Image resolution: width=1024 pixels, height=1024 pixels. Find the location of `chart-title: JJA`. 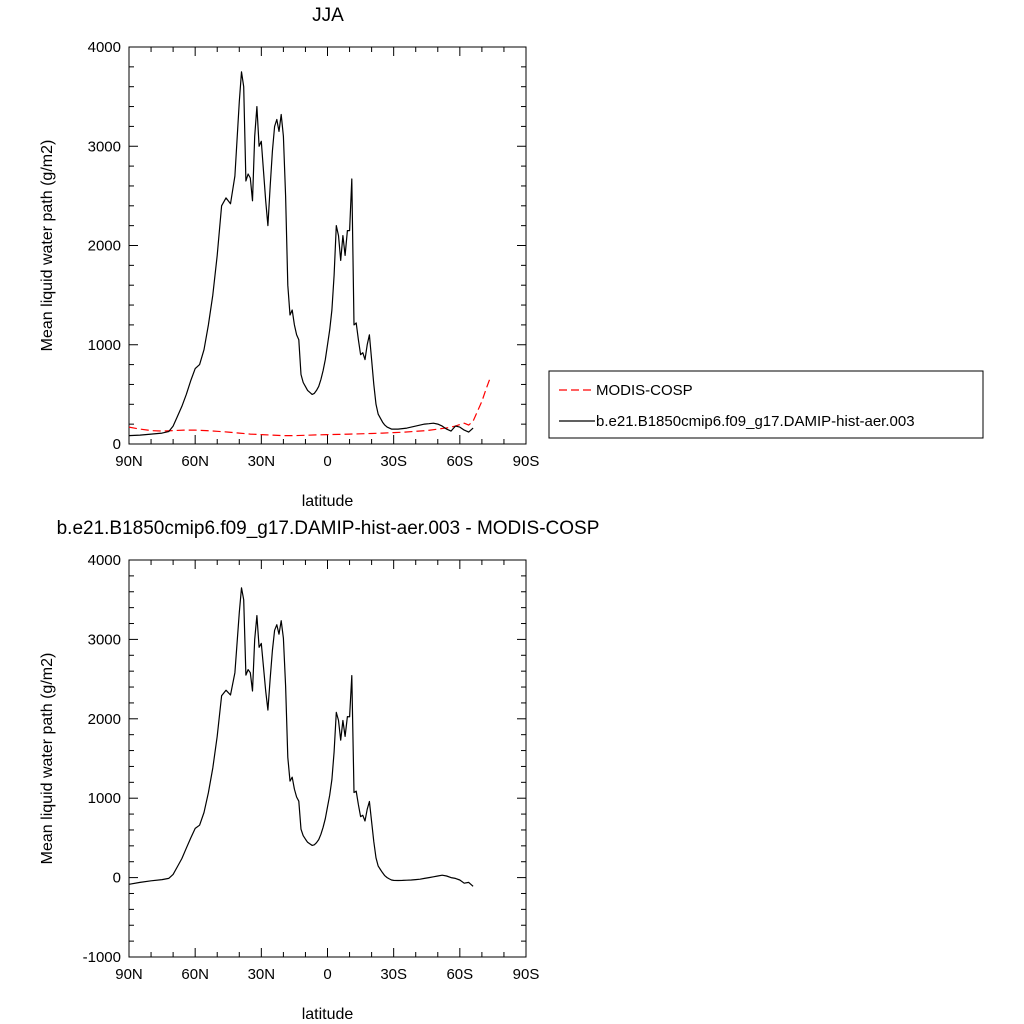

chart-title: JJA is located at coordinates (328, 15).